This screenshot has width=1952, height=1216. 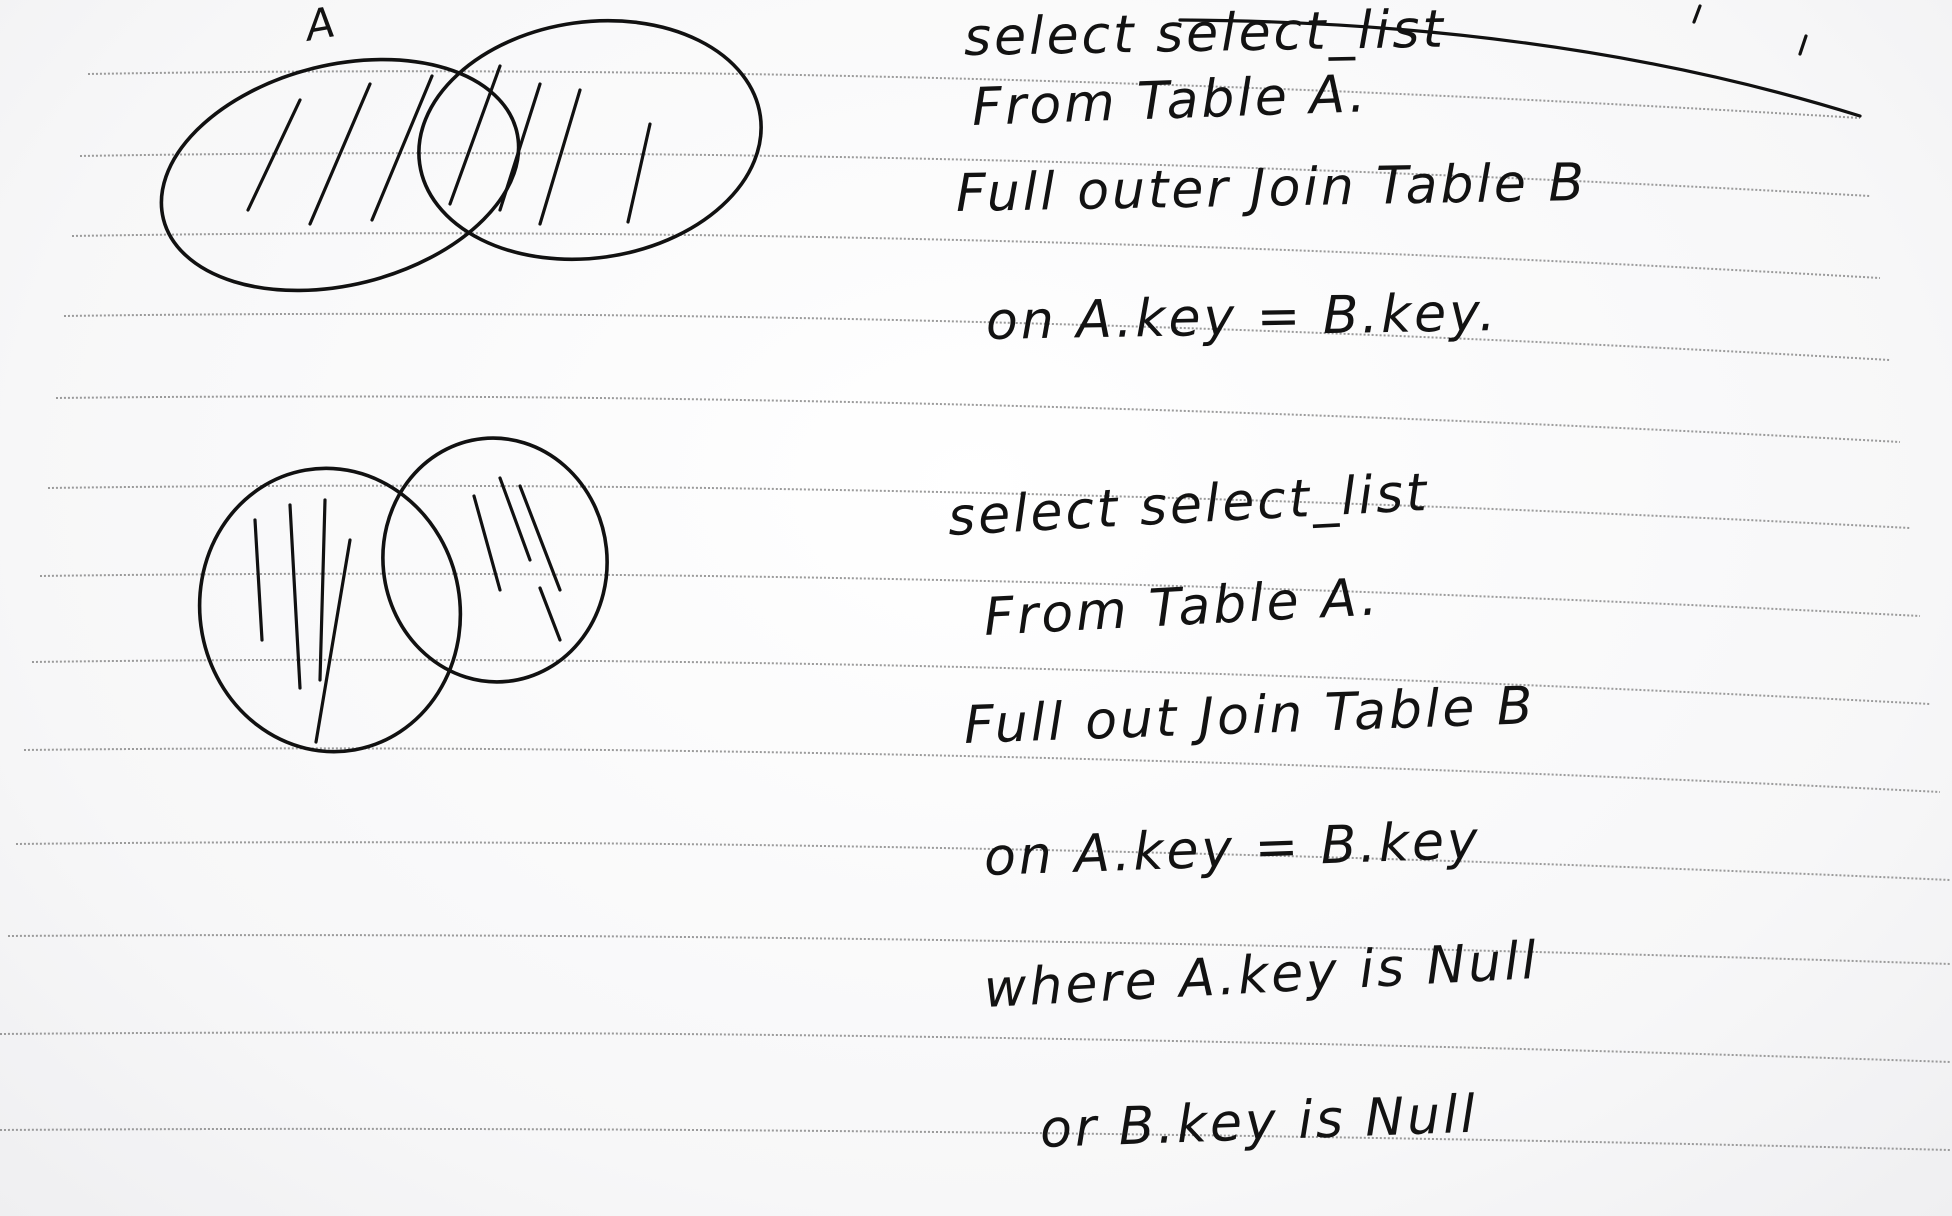 What do you see at coordinates (1520, 68) in the screenshot?
I see `strike-stroke` at bounding box center [1520, 68].